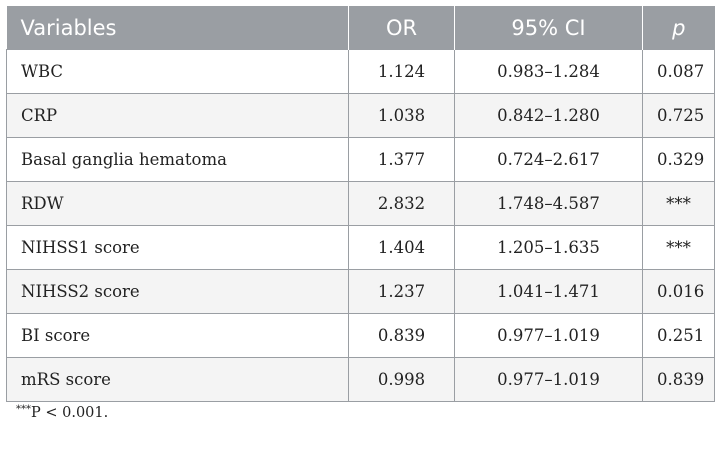  I want to click on table-row: RDW 2.832 1.748–4.587 ***, so click(360, 203).